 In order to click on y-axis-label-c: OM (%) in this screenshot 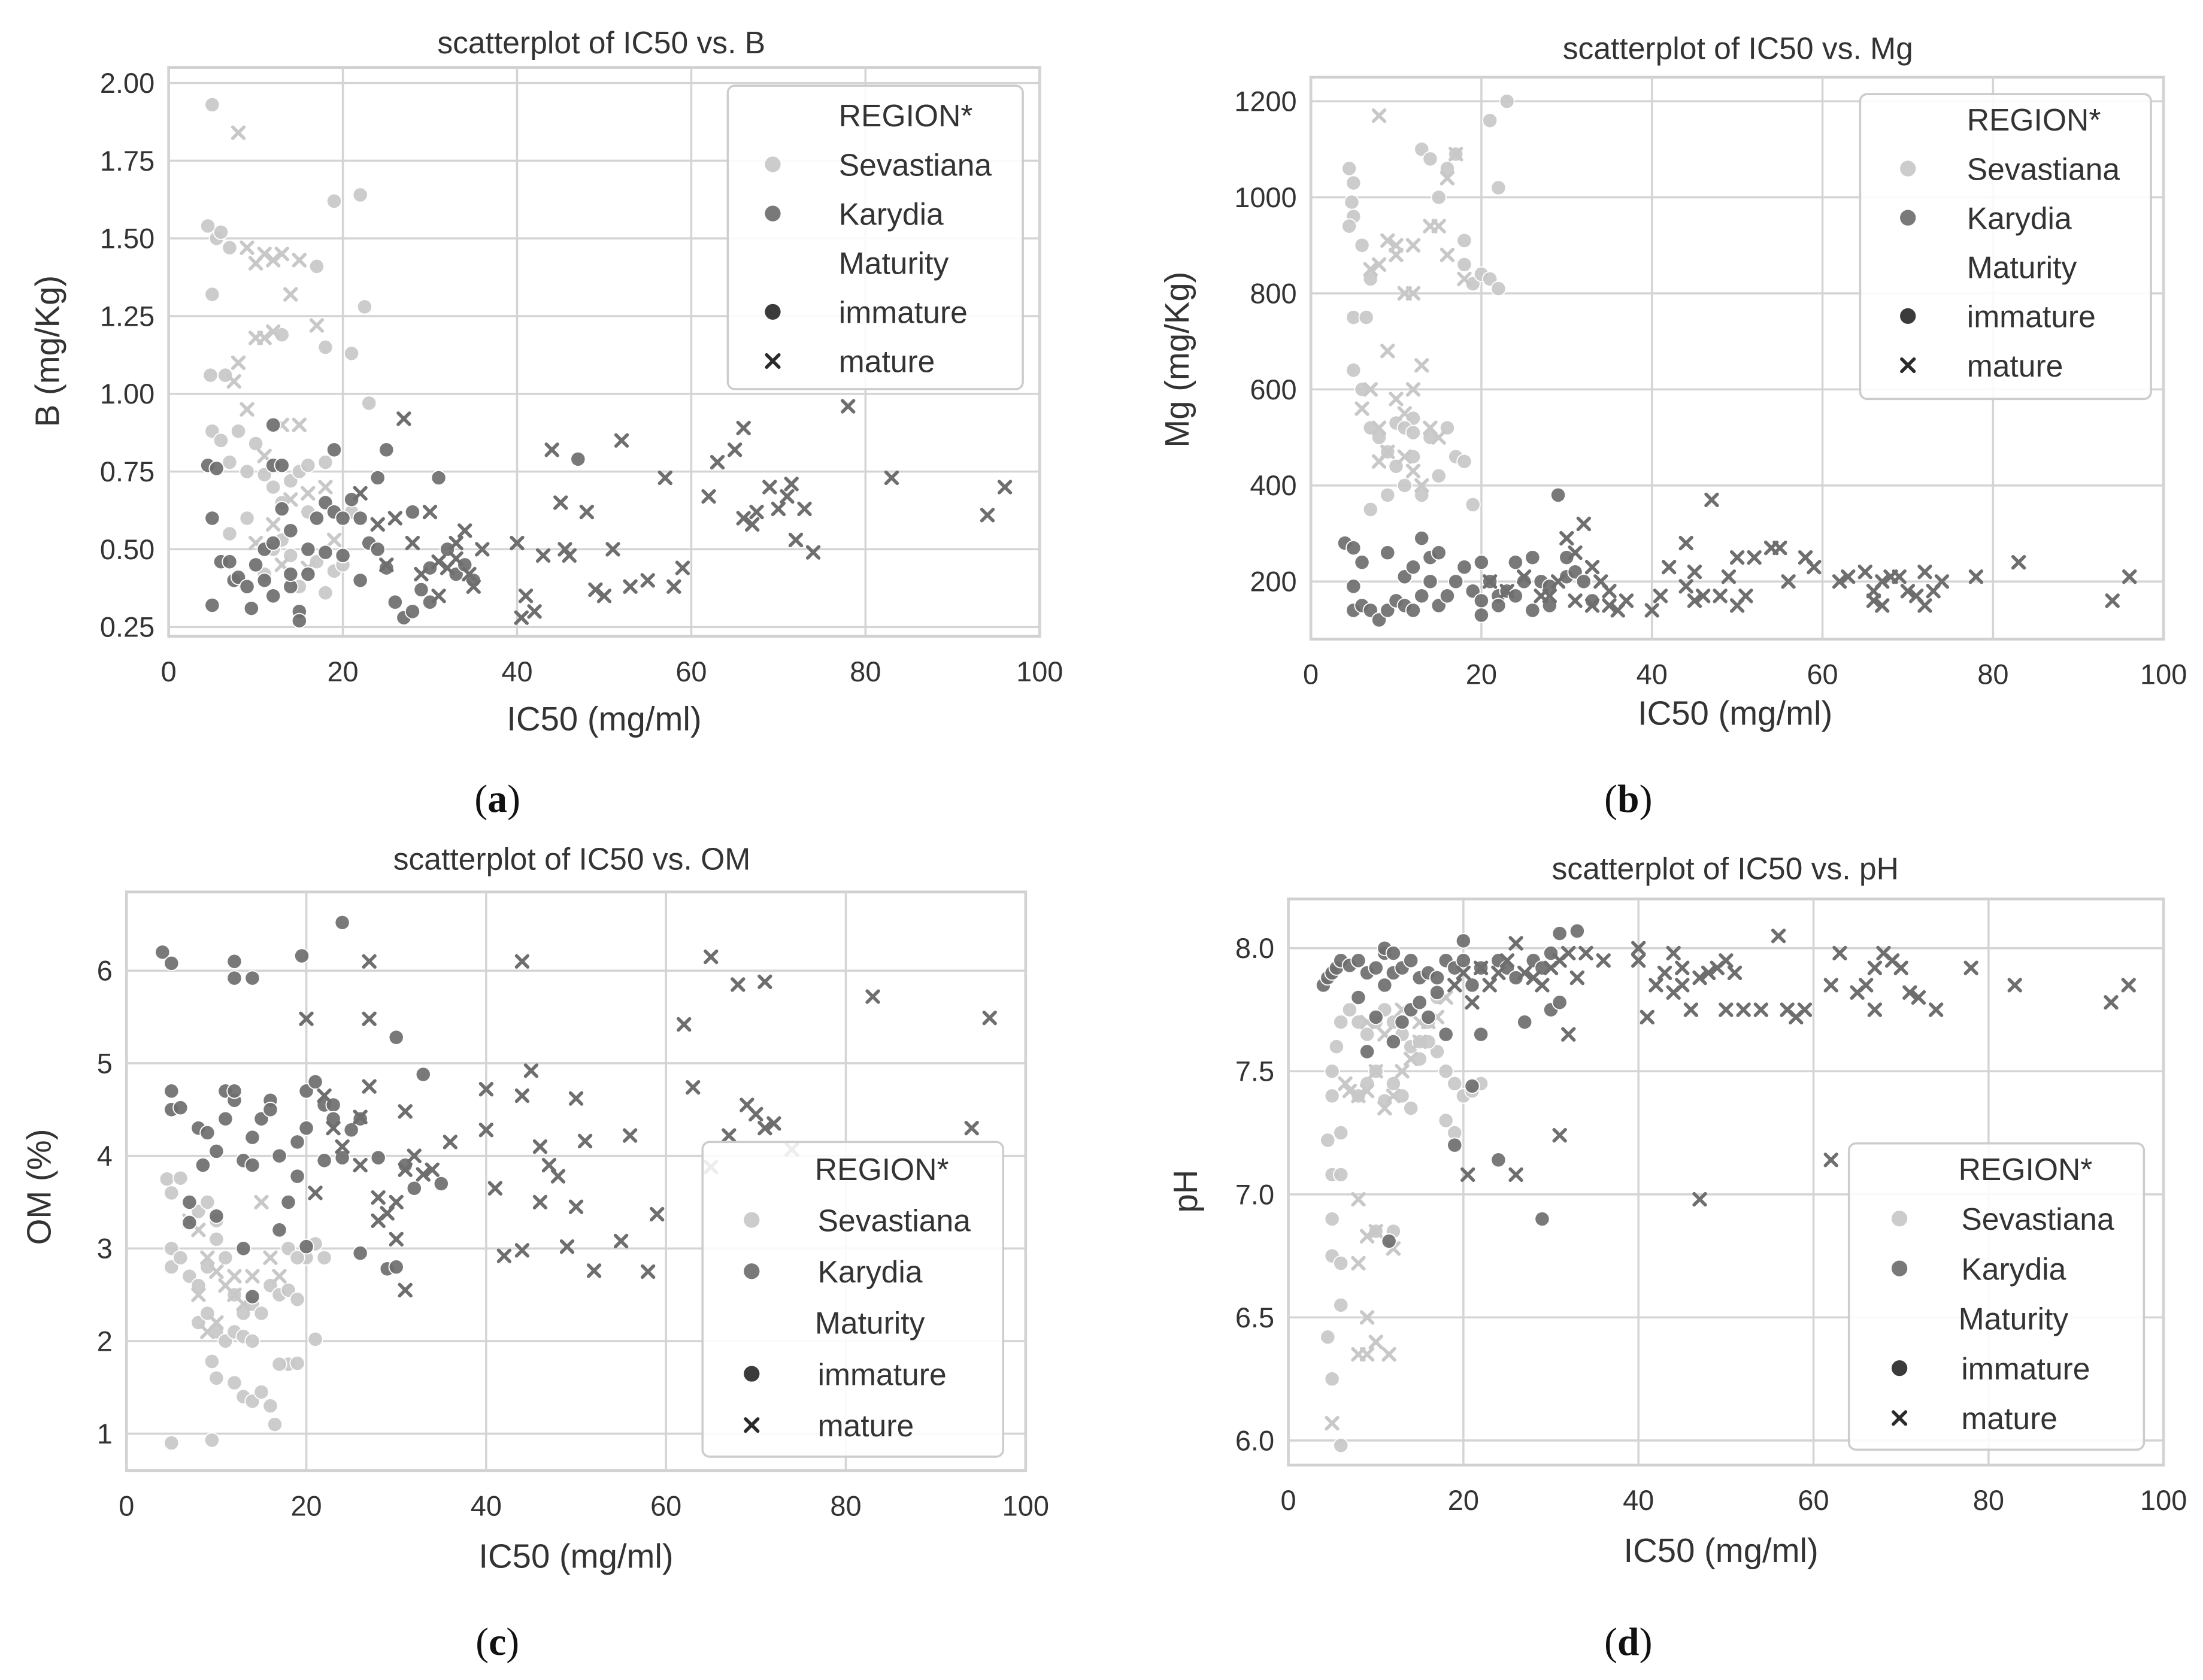, I will do `click(39, 1187)`.